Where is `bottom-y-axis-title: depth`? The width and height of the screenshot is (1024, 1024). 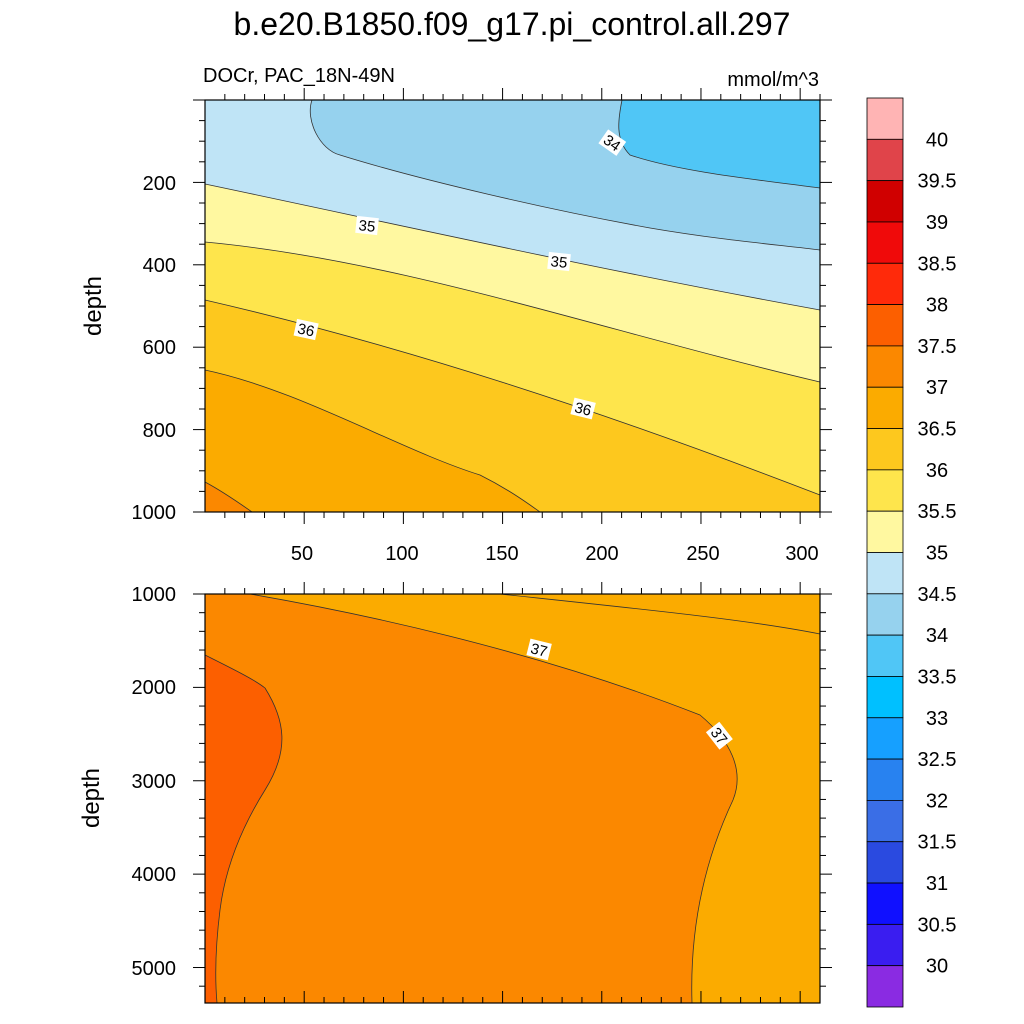
bottom-y-axis-title: depth is located at coordinates (91, 798).